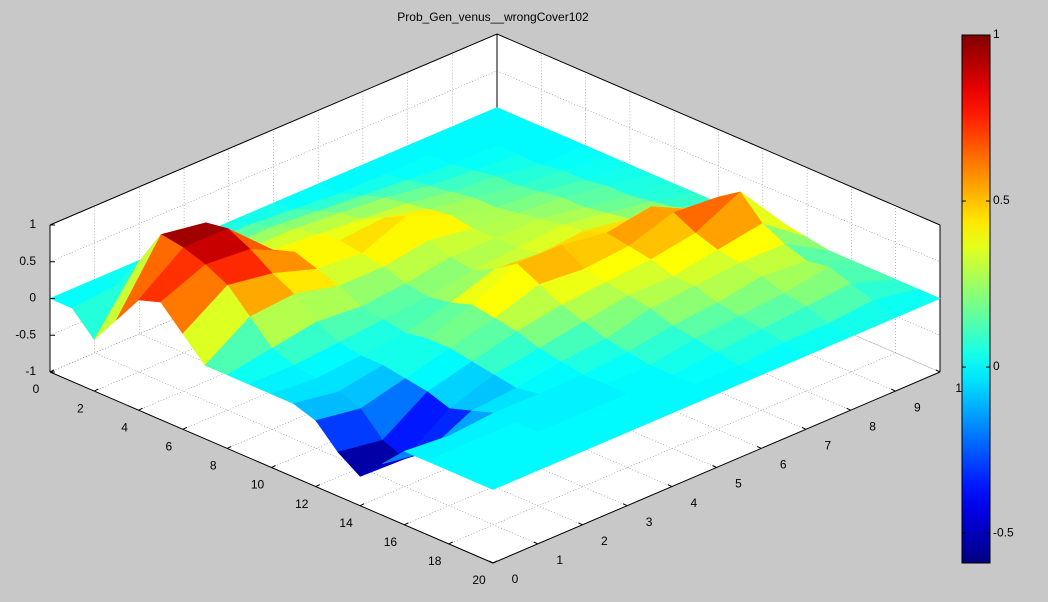  Describe the element at coordinates (1003, 532) in the screenshot. I see `colorbar-tick-label: -0.5` at that location.